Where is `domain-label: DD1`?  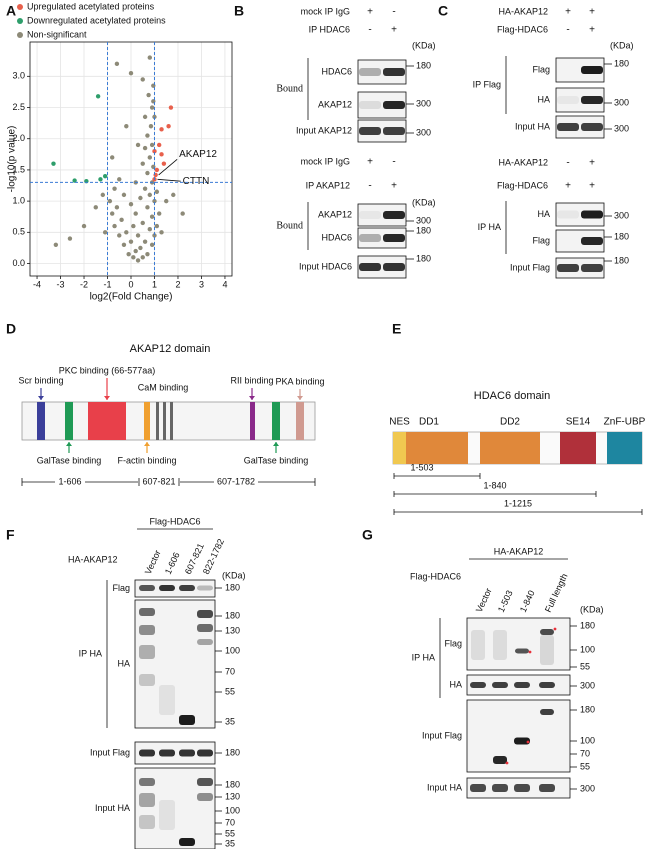
domain-label: DD1 is located at coordinates (429, 422).